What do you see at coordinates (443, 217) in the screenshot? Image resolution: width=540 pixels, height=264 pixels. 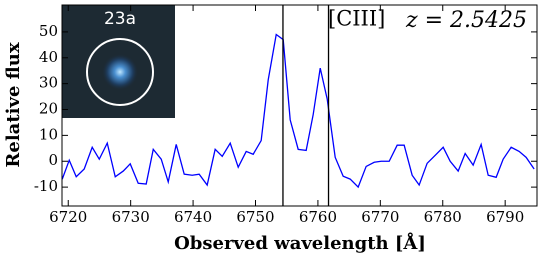 I see `x-tick-label: 6780` at bounding box center [443, 217].